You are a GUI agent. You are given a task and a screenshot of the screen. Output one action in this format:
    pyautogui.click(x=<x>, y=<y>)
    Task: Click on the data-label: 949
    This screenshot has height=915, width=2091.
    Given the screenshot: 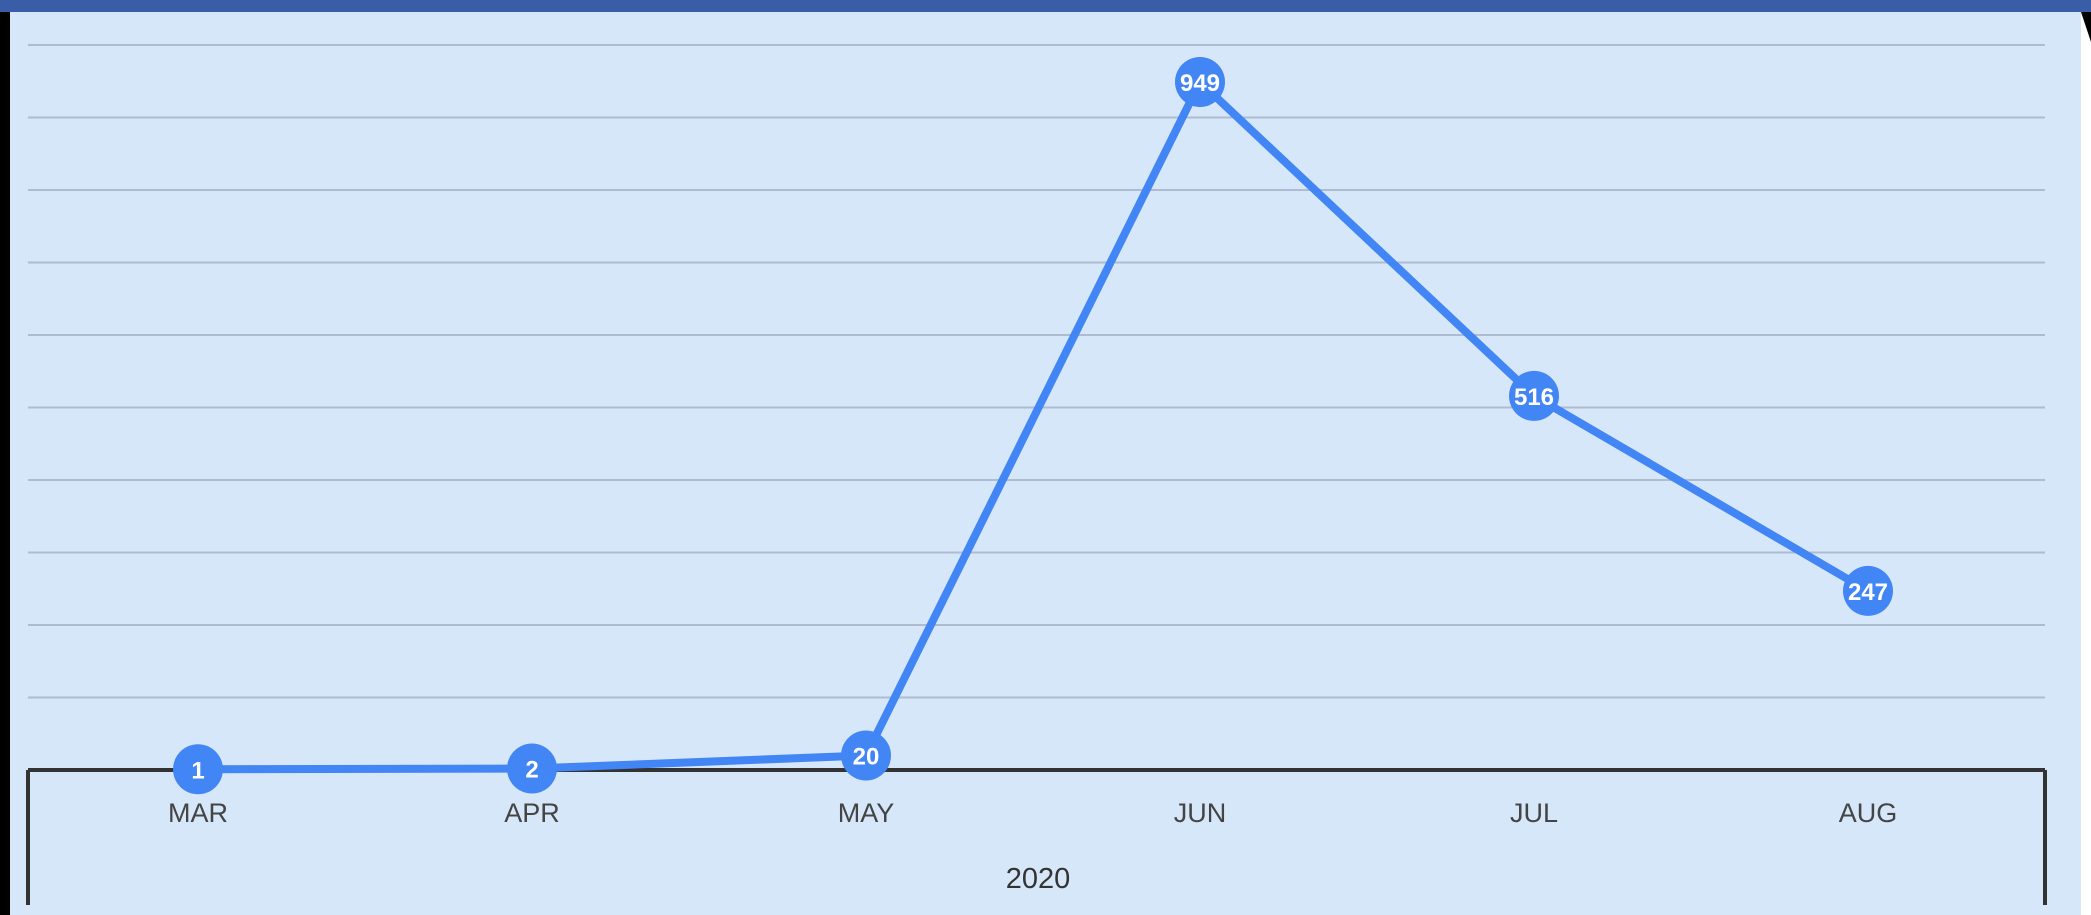 What is the action you would take?
    pyautogui.click(x=1200, y=83)
    